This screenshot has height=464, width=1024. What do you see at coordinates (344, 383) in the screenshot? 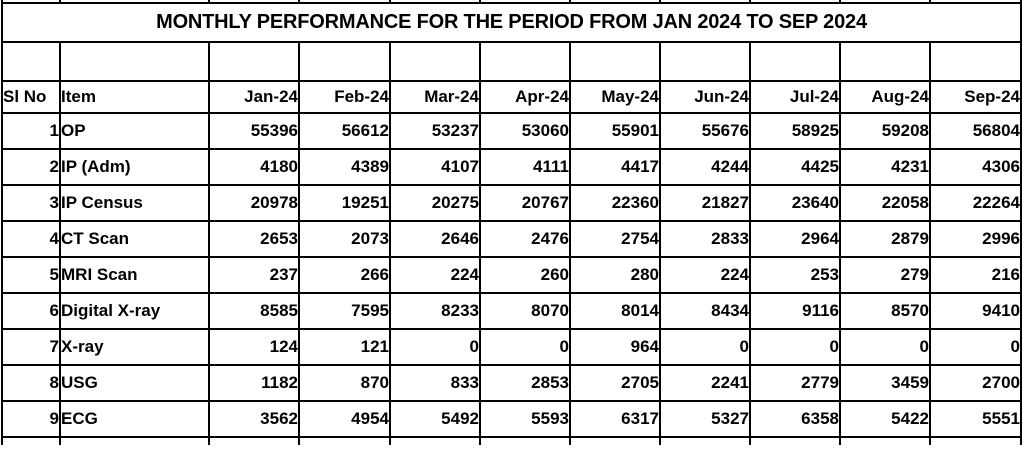
I see `value-cell: 870` at bounding box center [344, 383].